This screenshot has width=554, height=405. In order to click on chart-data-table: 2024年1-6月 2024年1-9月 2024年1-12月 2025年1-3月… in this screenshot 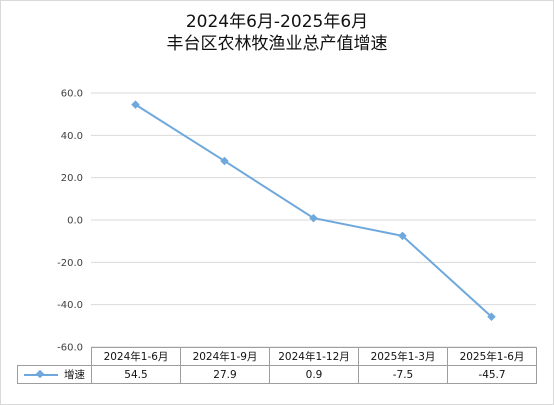, I will do `click(277, 365)`.